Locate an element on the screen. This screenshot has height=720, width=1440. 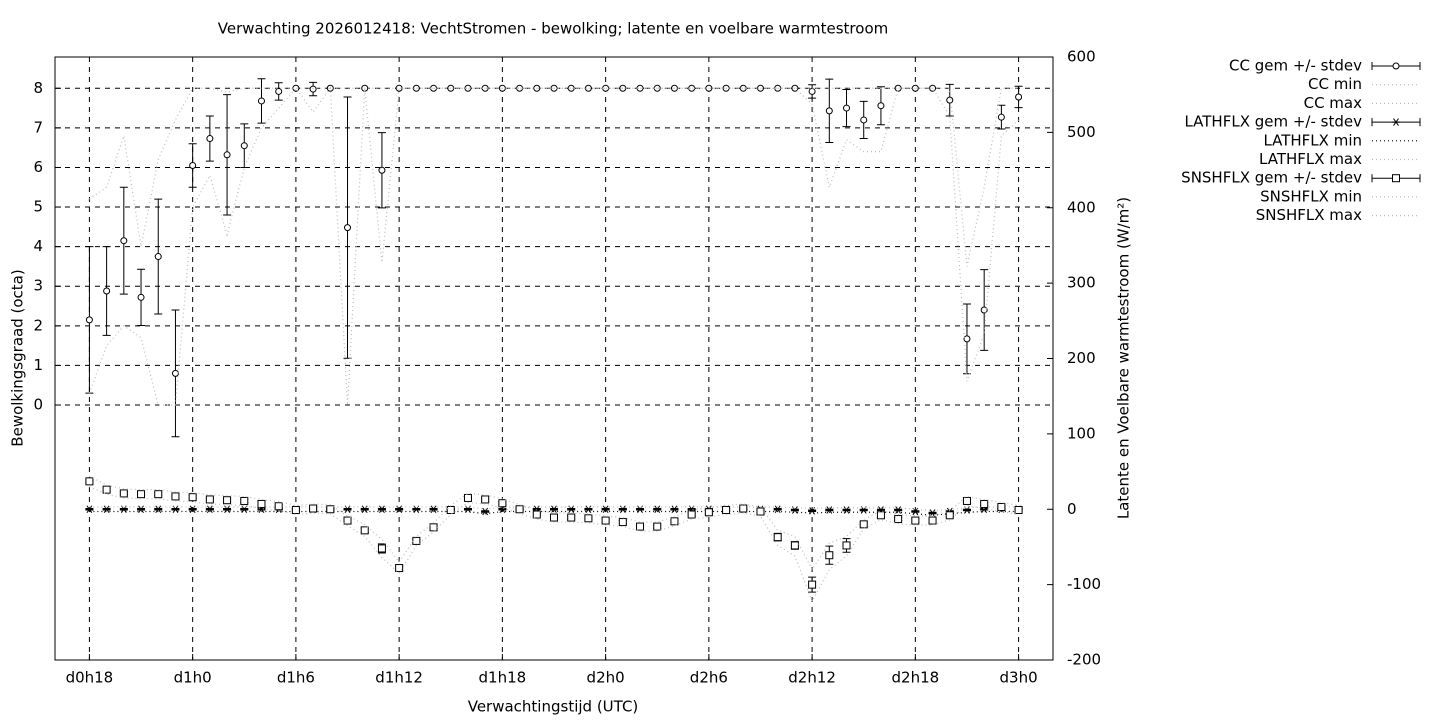
legend-label: LATHFLX gem +/- stdev is located at coordinates (1273, 122).